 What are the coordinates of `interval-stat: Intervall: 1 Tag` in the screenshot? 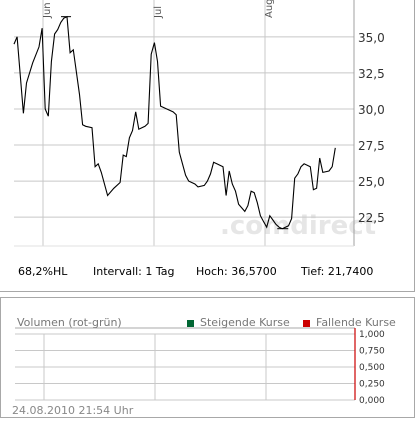 It's located at (134, 271).